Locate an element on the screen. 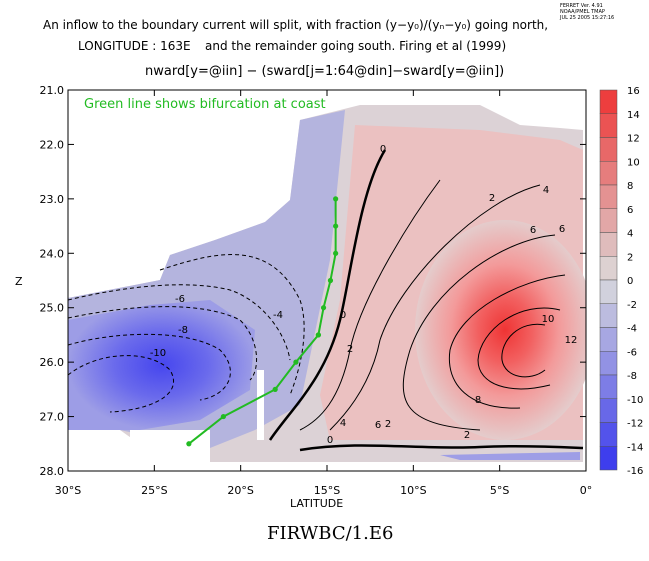 Image resolution: width=649 pixels, height=561 pixels. footer-label: FIRWBC/1.E6 is located at coordinates (330, 533).